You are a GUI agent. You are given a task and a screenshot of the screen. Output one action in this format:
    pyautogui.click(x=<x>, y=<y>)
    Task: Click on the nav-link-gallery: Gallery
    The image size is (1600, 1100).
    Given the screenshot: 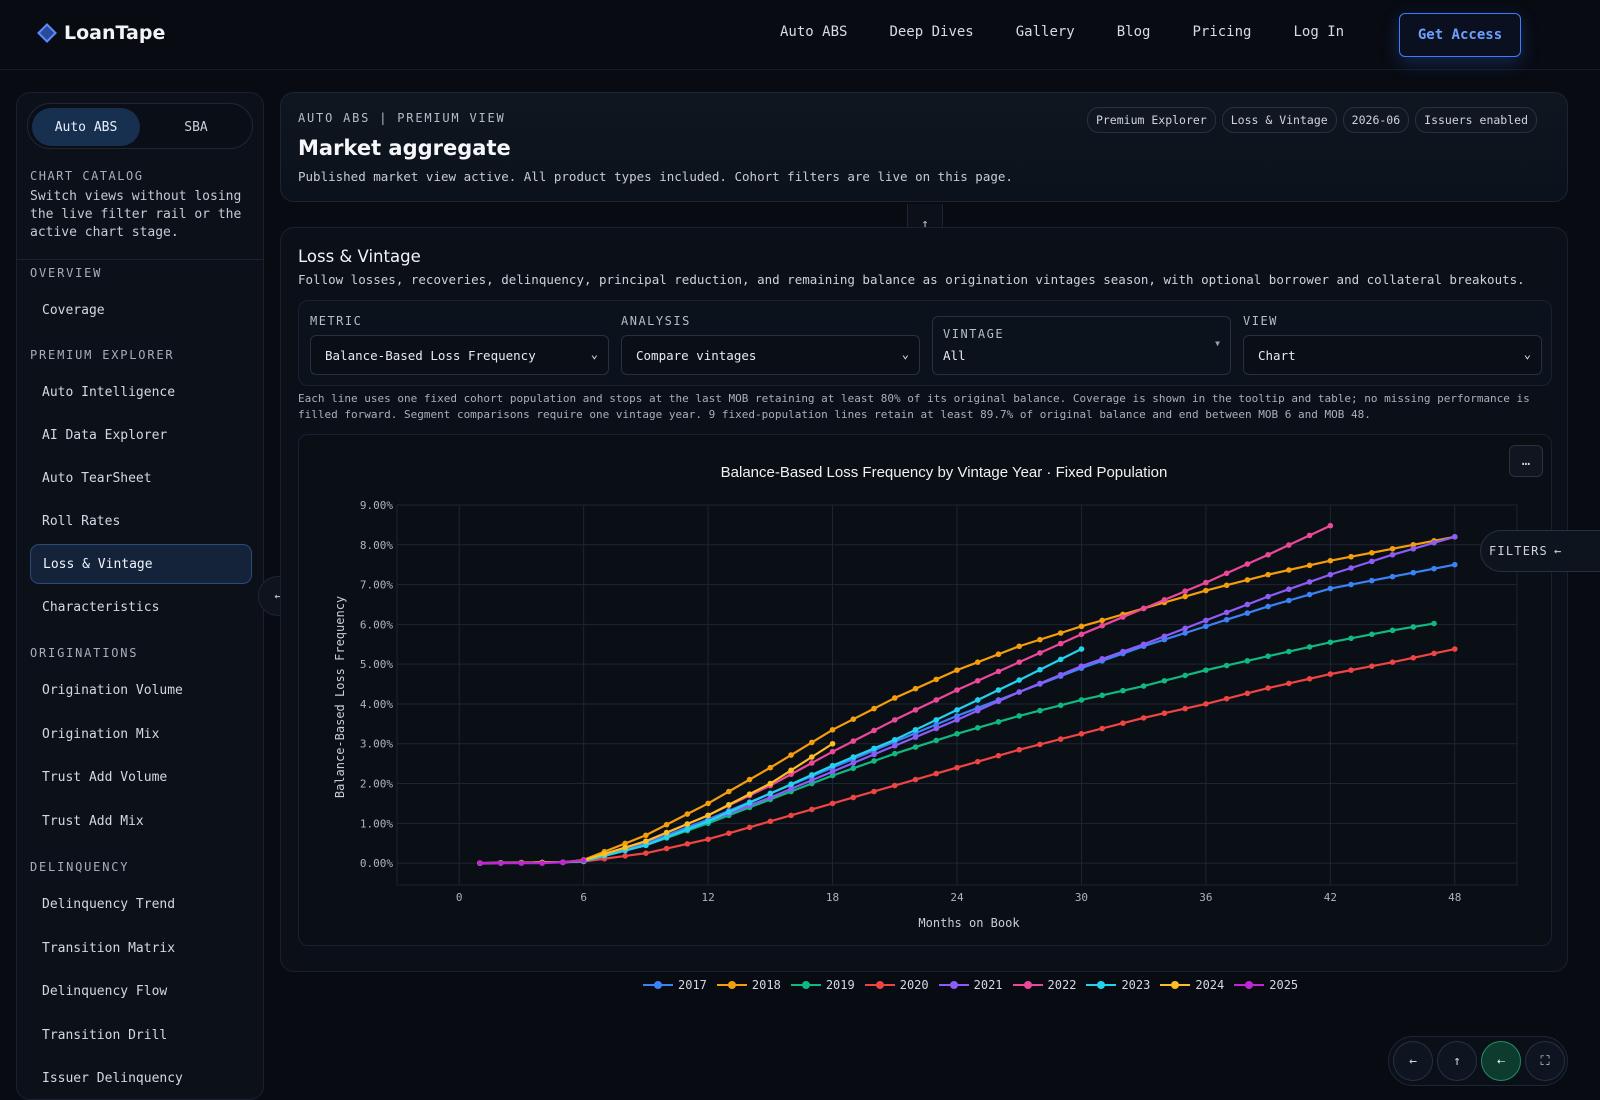 What is the action you would take?
    pyautogui.click(x=1045, y=32)
    